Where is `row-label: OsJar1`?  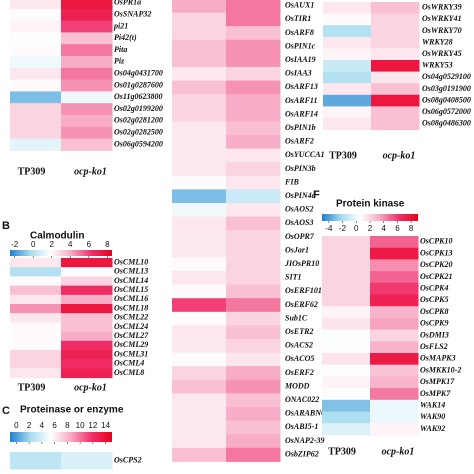
row-label: OsJar1 is located at coordinates (297, 249).